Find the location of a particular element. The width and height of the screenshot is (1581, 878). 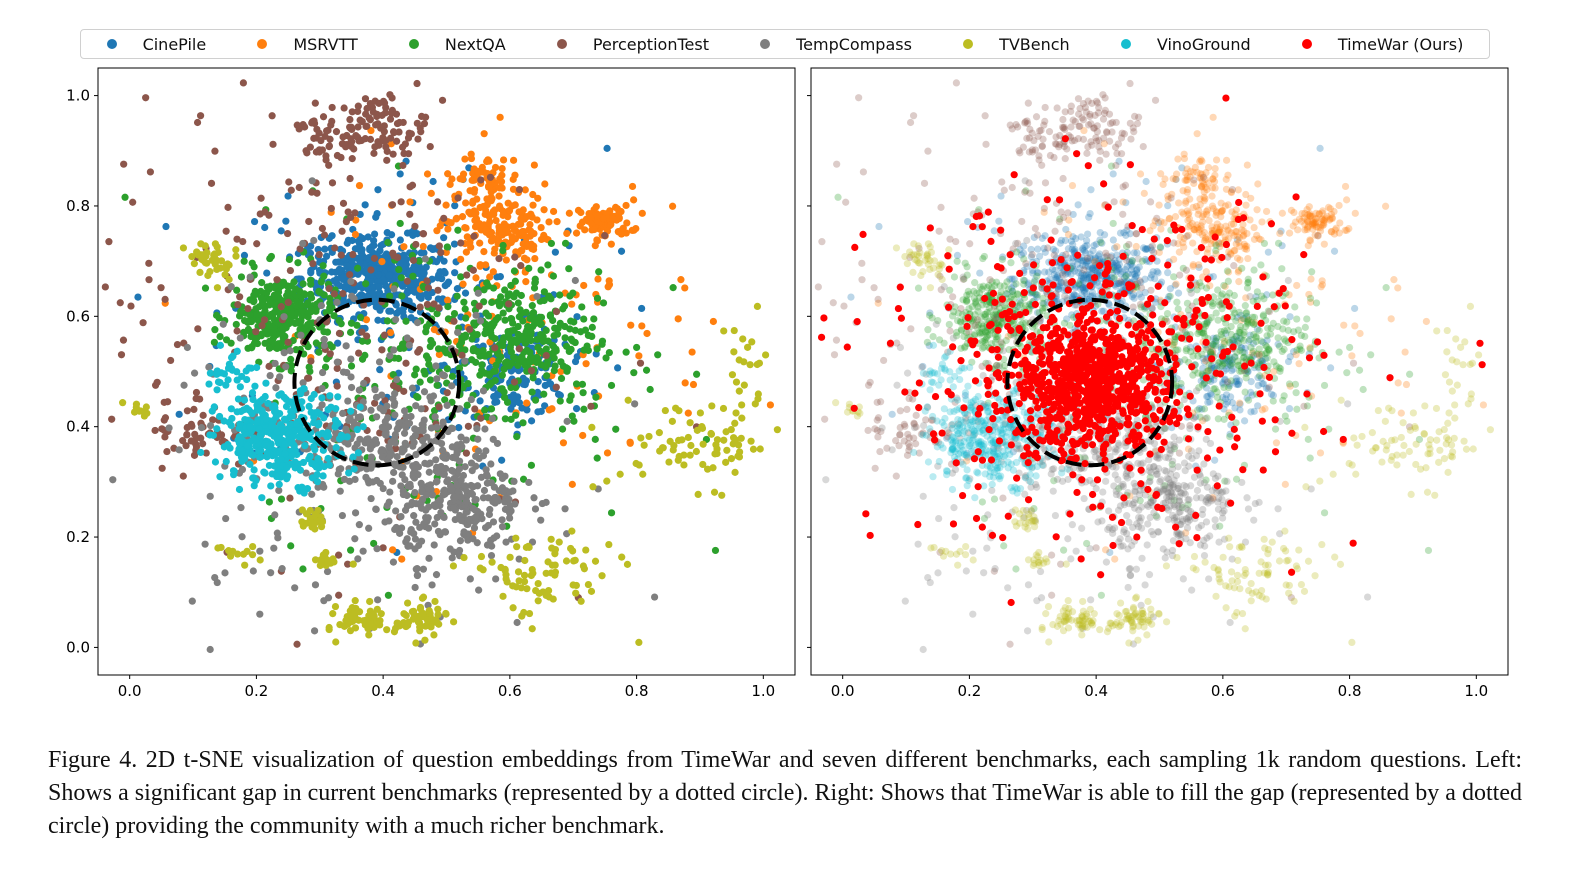

y-tick-label: 0.6 is located at coordinates (78, 316).